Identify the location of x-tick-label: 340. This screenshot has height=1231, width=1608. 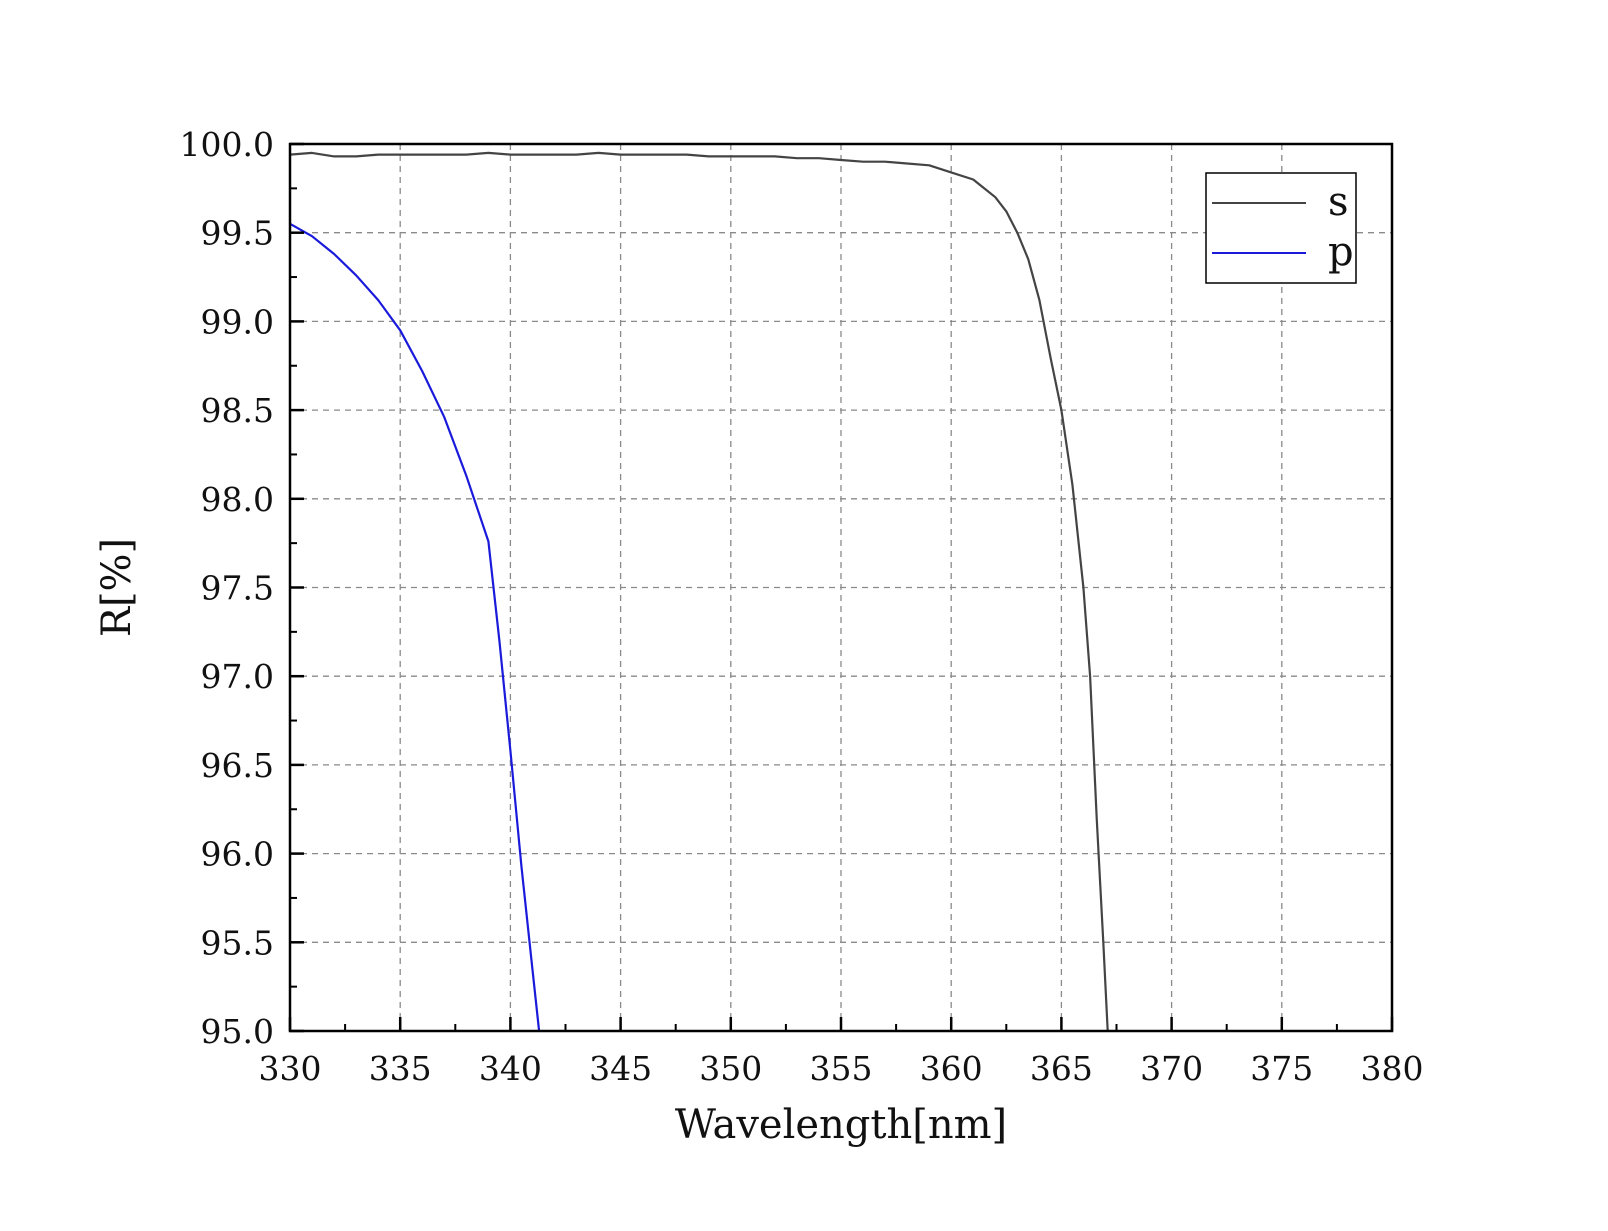
(510, 1068).